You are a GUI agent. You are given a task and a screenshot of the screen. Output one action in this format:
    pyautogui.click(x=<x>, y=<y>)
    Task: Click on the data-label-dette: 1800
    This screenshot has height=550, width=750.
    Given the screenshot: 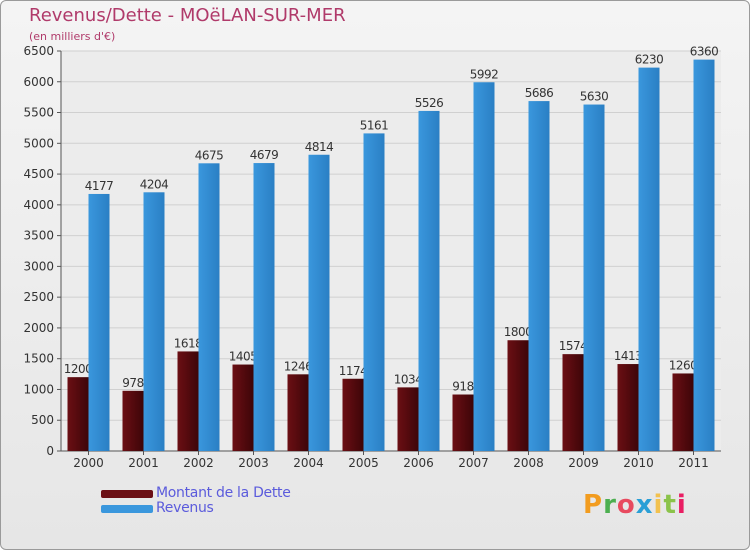 What is the action you would take?
    pyautogui.click(x=518, y=332)
    